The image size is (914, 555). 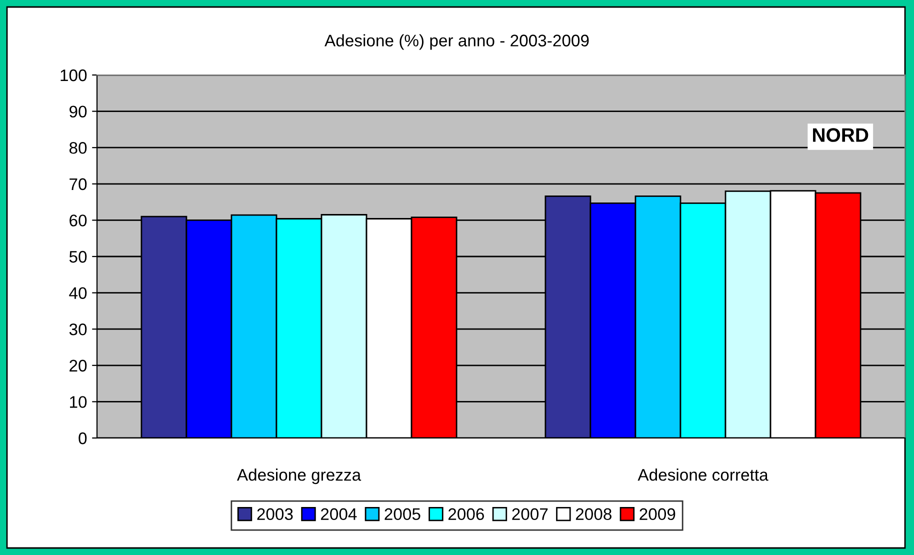 I want to click on chart-title: Adesione (%) per anno - 2003-2009, so click(x=456, y=42).